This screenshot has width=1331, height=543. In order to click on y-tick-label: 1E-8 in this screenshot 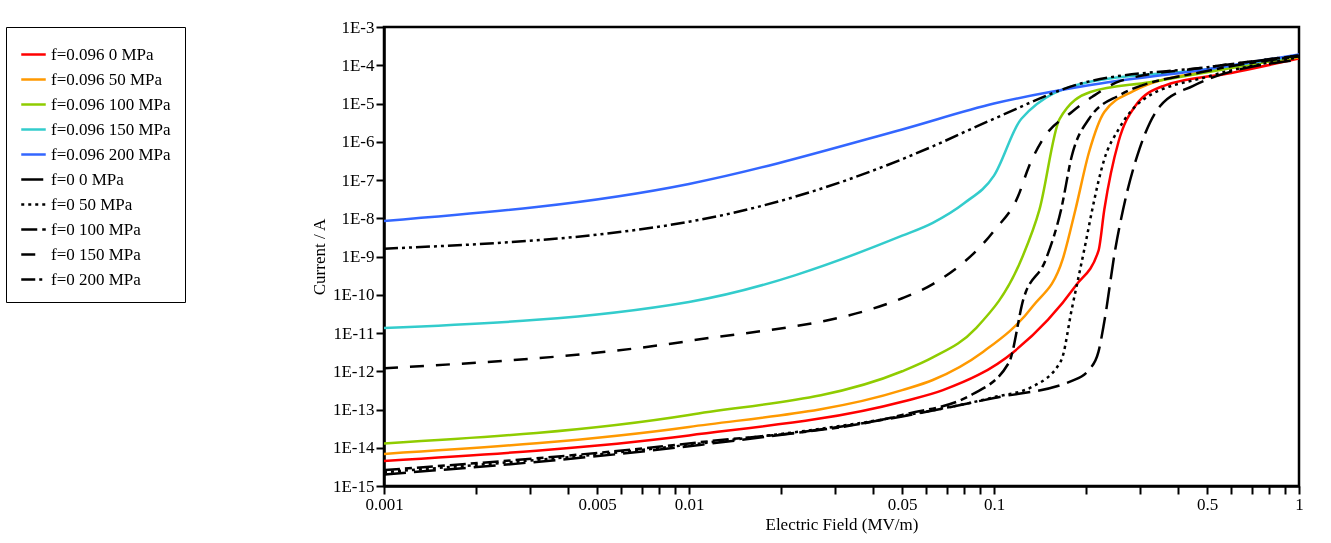, I will do `click(358, 218)`.